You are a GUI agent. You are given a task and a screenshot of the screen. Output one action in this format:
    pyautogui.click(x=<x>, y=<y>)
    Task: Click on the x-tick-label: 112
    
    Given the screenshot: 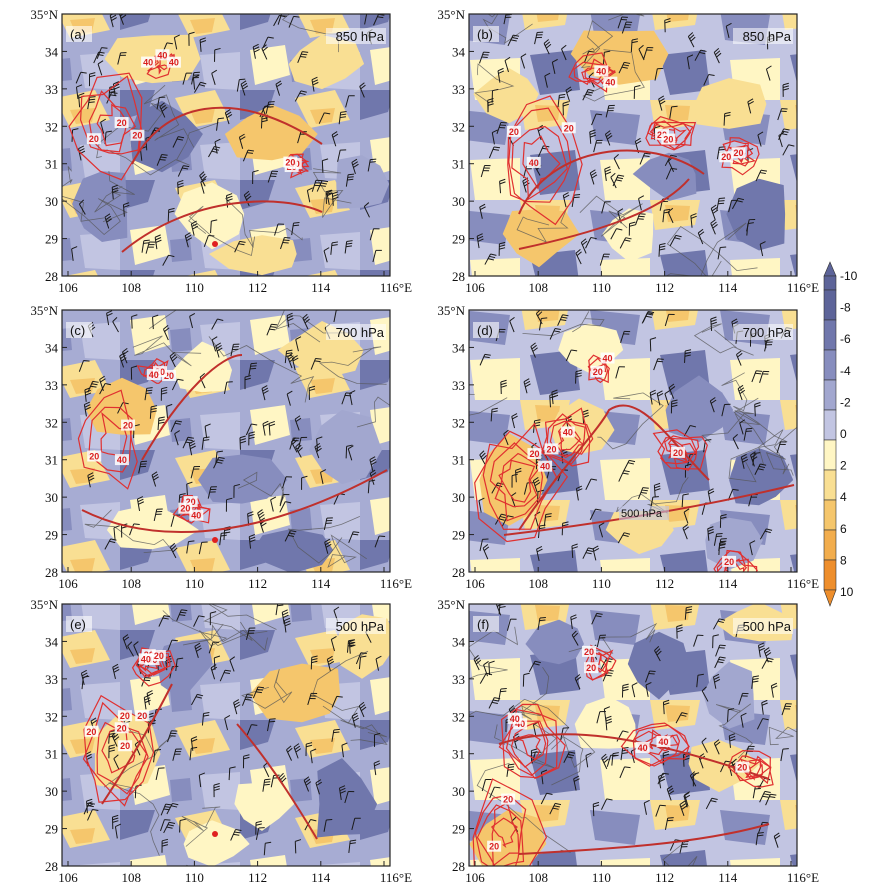 What is the action you would take?
    pyautogui.click(x=664, y=877)
    